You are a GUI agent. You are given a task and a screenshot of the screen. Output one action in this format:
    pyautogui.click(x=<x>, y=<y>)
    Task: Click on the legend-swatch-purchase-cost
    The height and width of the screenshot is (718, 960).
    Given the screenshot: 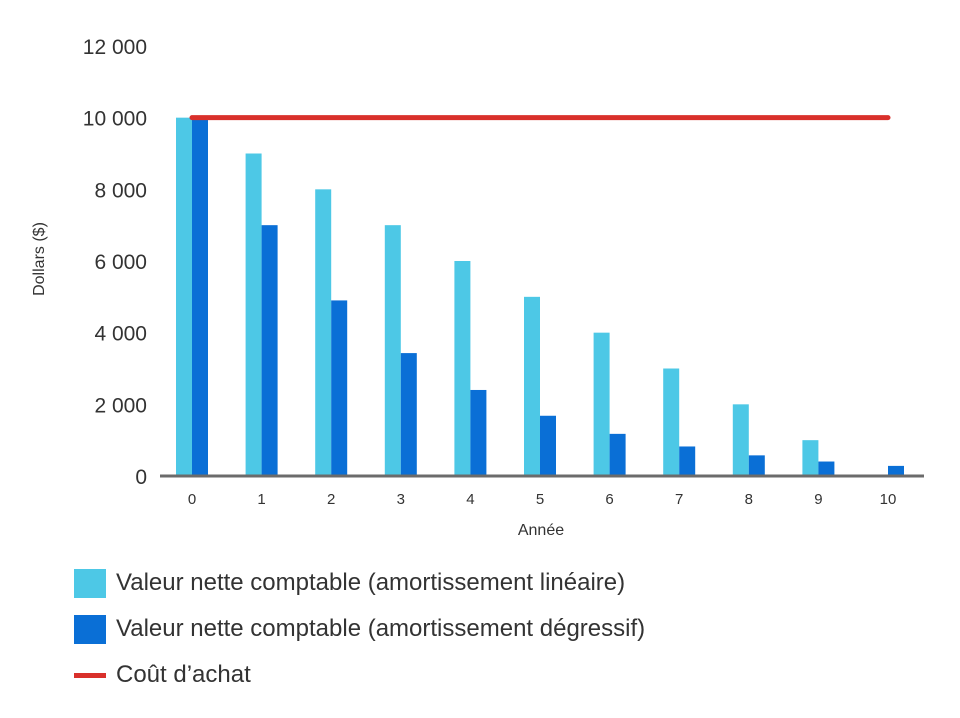 What is the action you would take?
    pyautogui.click(x=90, y=675)
    